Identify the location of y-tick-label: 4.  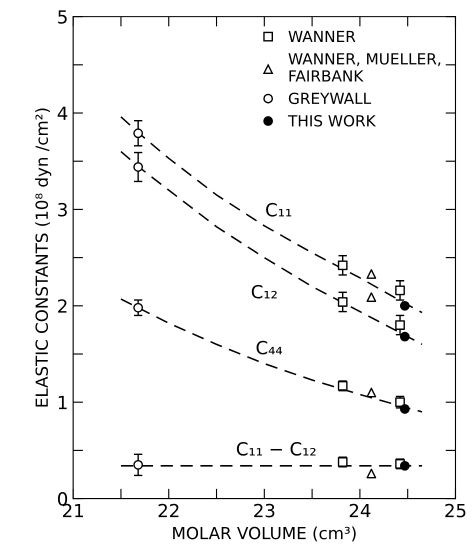
(63, 113).